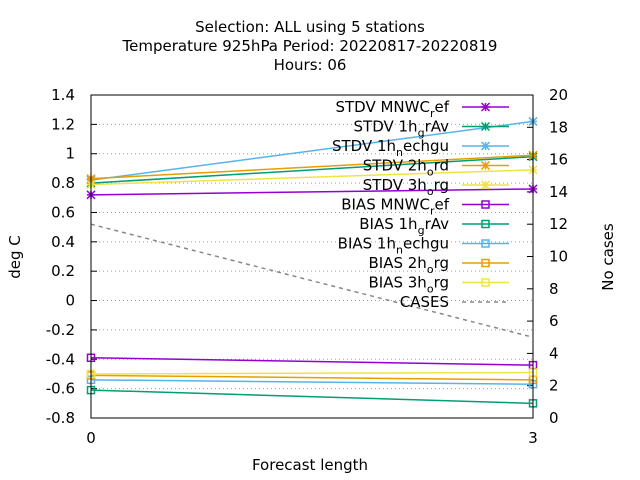 The image size is (640, 480). Describe the element at coordinates (558, 192) in the screenshot. I see `y2-tick-label: 14` at that location.